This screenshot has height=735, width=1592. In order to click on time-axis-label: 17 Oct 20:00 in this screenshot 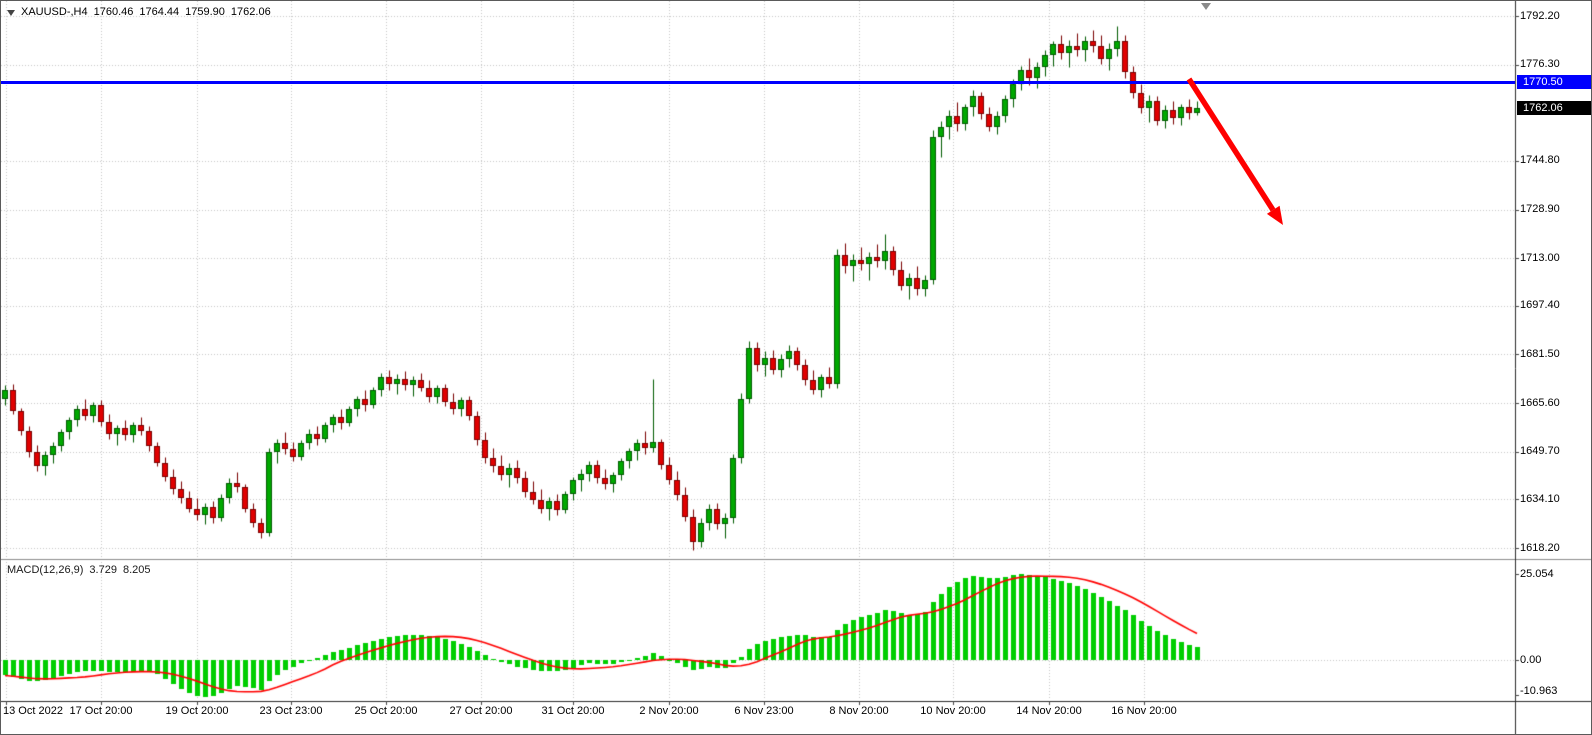, I will do `click(101, 711)`.